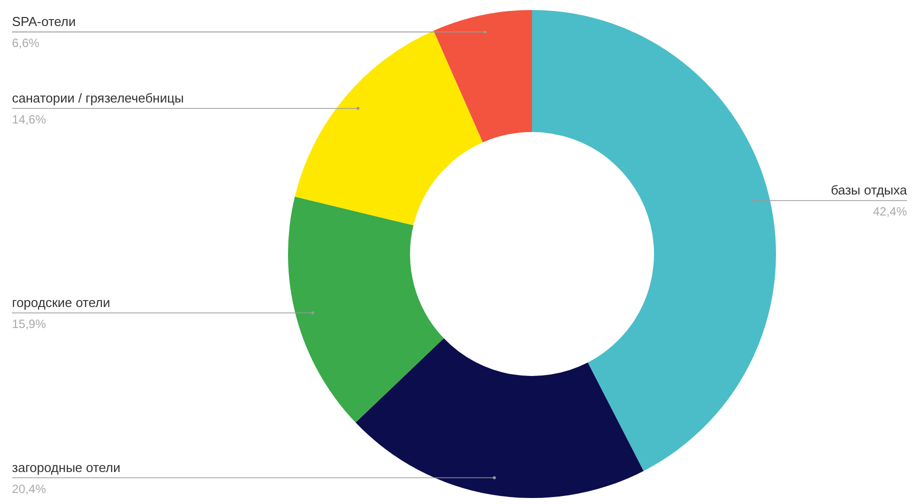 The height and width of the screenshot is (504, 917). Describe the element at coordinates (29, 323) in the screenshot. I see `data-label: 15,9%` at that location.